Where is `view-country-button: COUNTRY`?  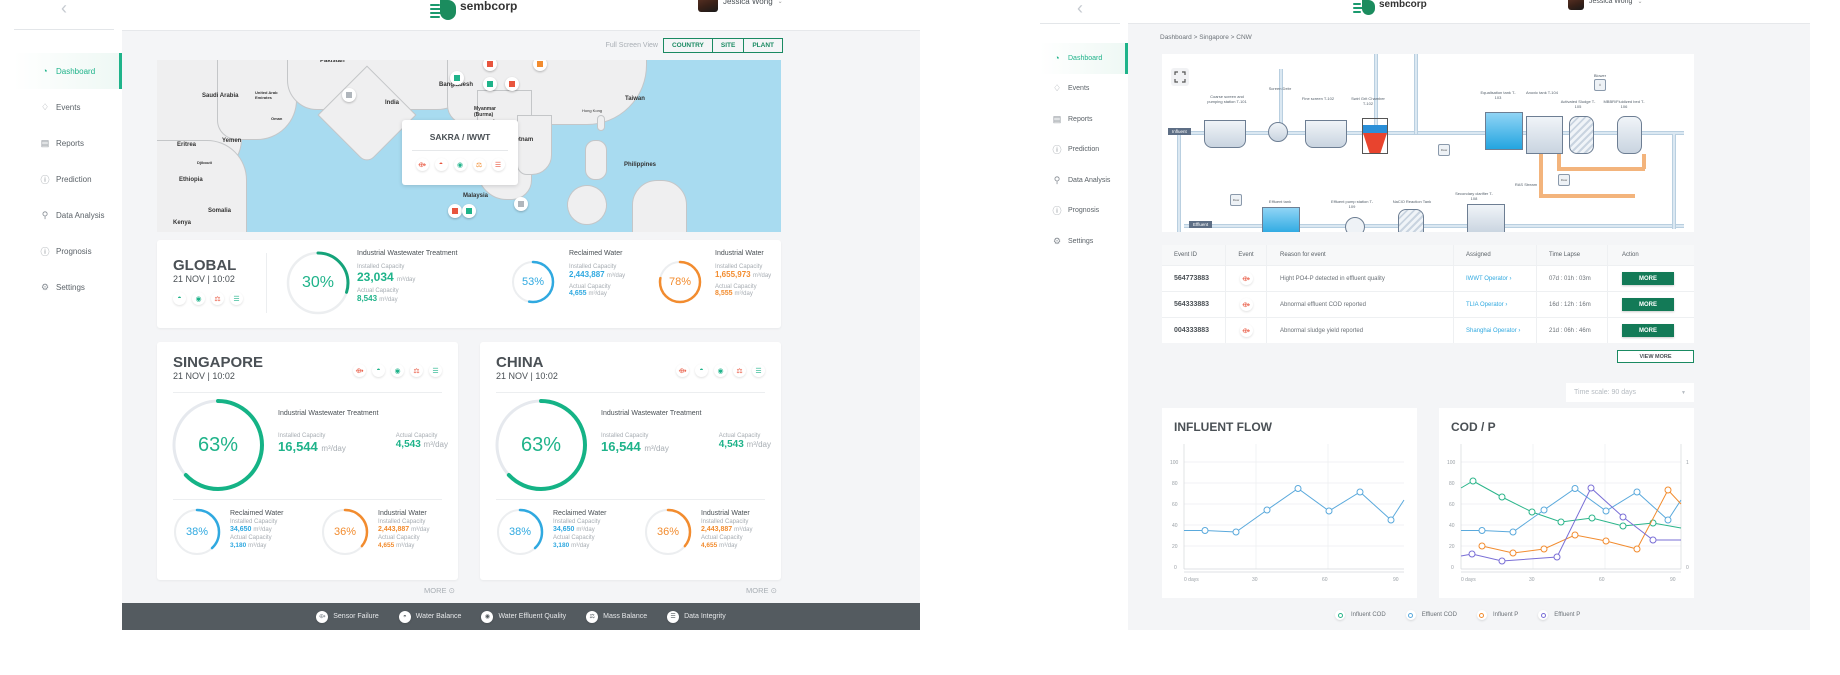
view-country-button: COUNTRY is located at coordinates (688, 45).